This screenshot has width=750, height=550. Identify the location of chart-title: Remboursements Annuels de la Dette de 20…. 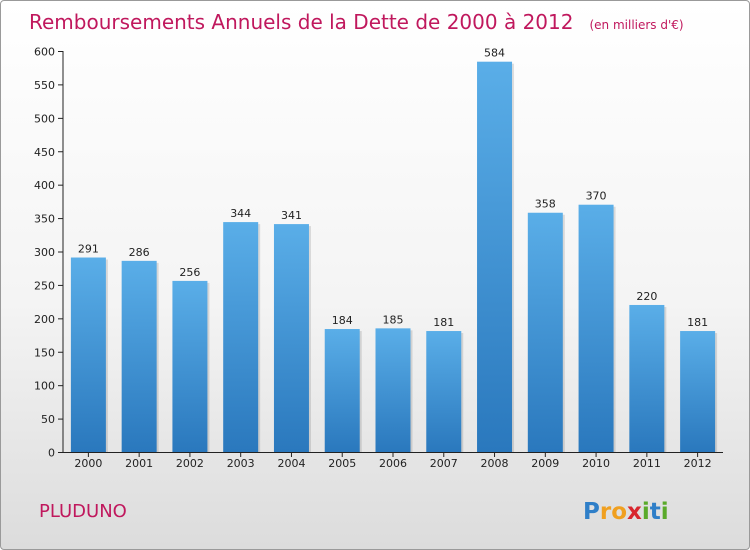
(356, 22).